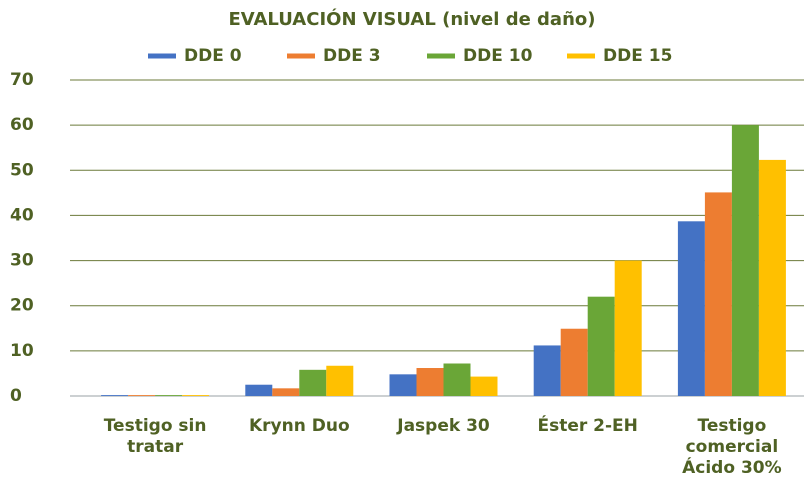 This screenshot has width=804, height=484. What do you see at coordinates (16, 396) in the screenshot?
I see `y-tick-label: 0` at bounding box center [16, 396].